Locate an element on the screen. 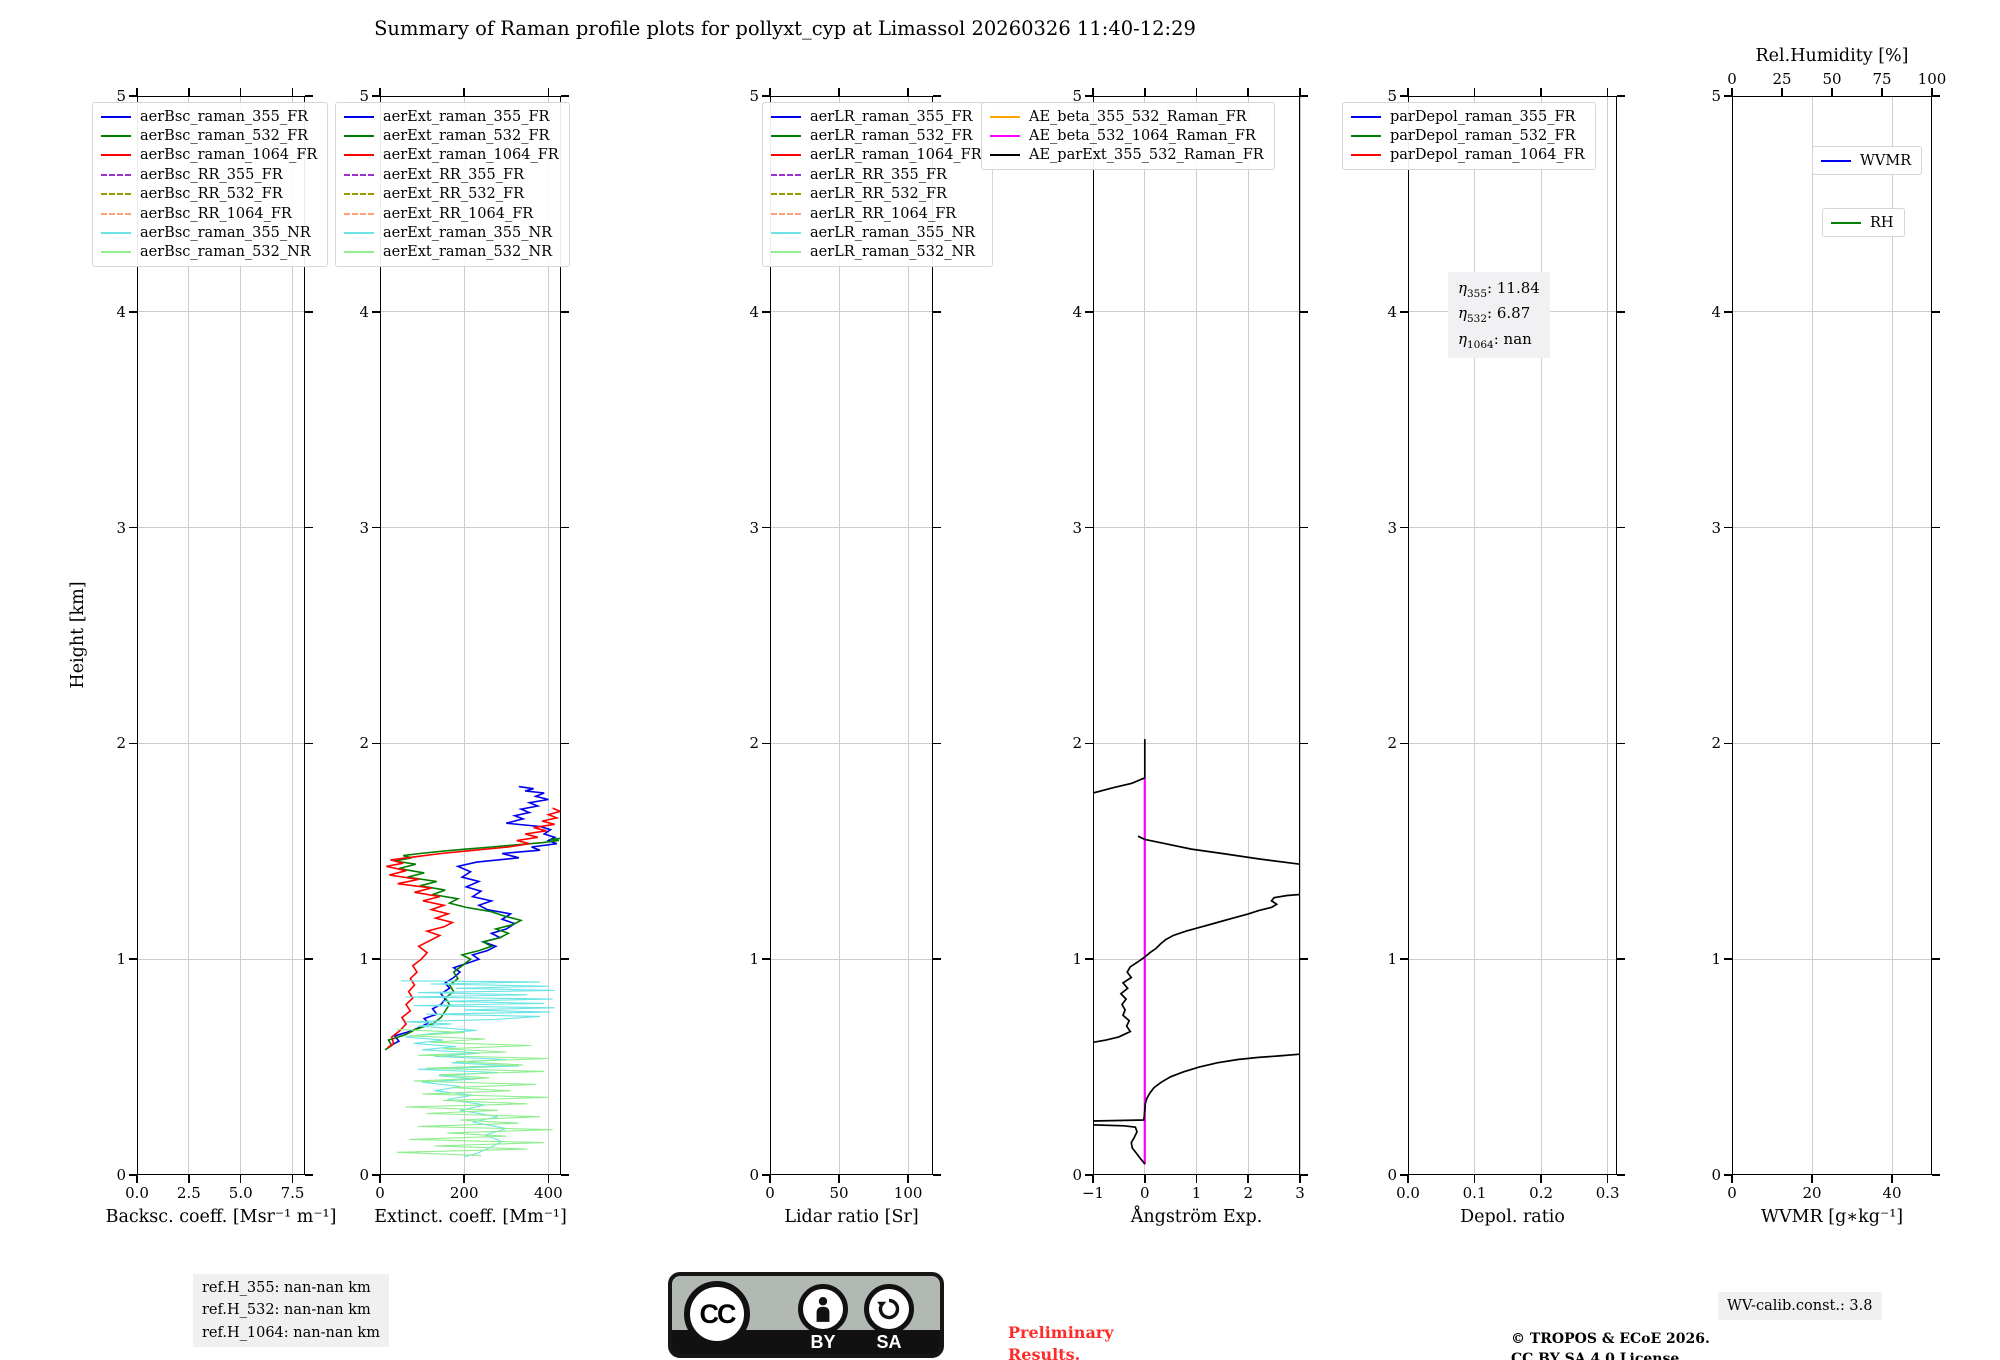  eta-value: : 11.84 is located at coordinates (1513, 288).